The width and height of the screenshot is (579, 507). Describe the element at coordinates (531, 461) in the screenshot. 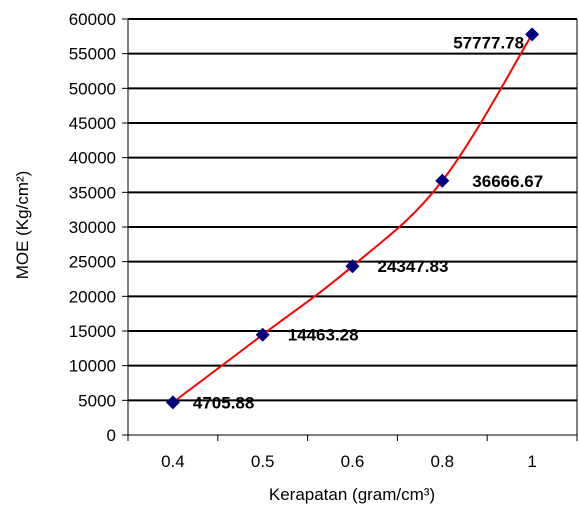

I see `x-tick-label: 1` at that location.